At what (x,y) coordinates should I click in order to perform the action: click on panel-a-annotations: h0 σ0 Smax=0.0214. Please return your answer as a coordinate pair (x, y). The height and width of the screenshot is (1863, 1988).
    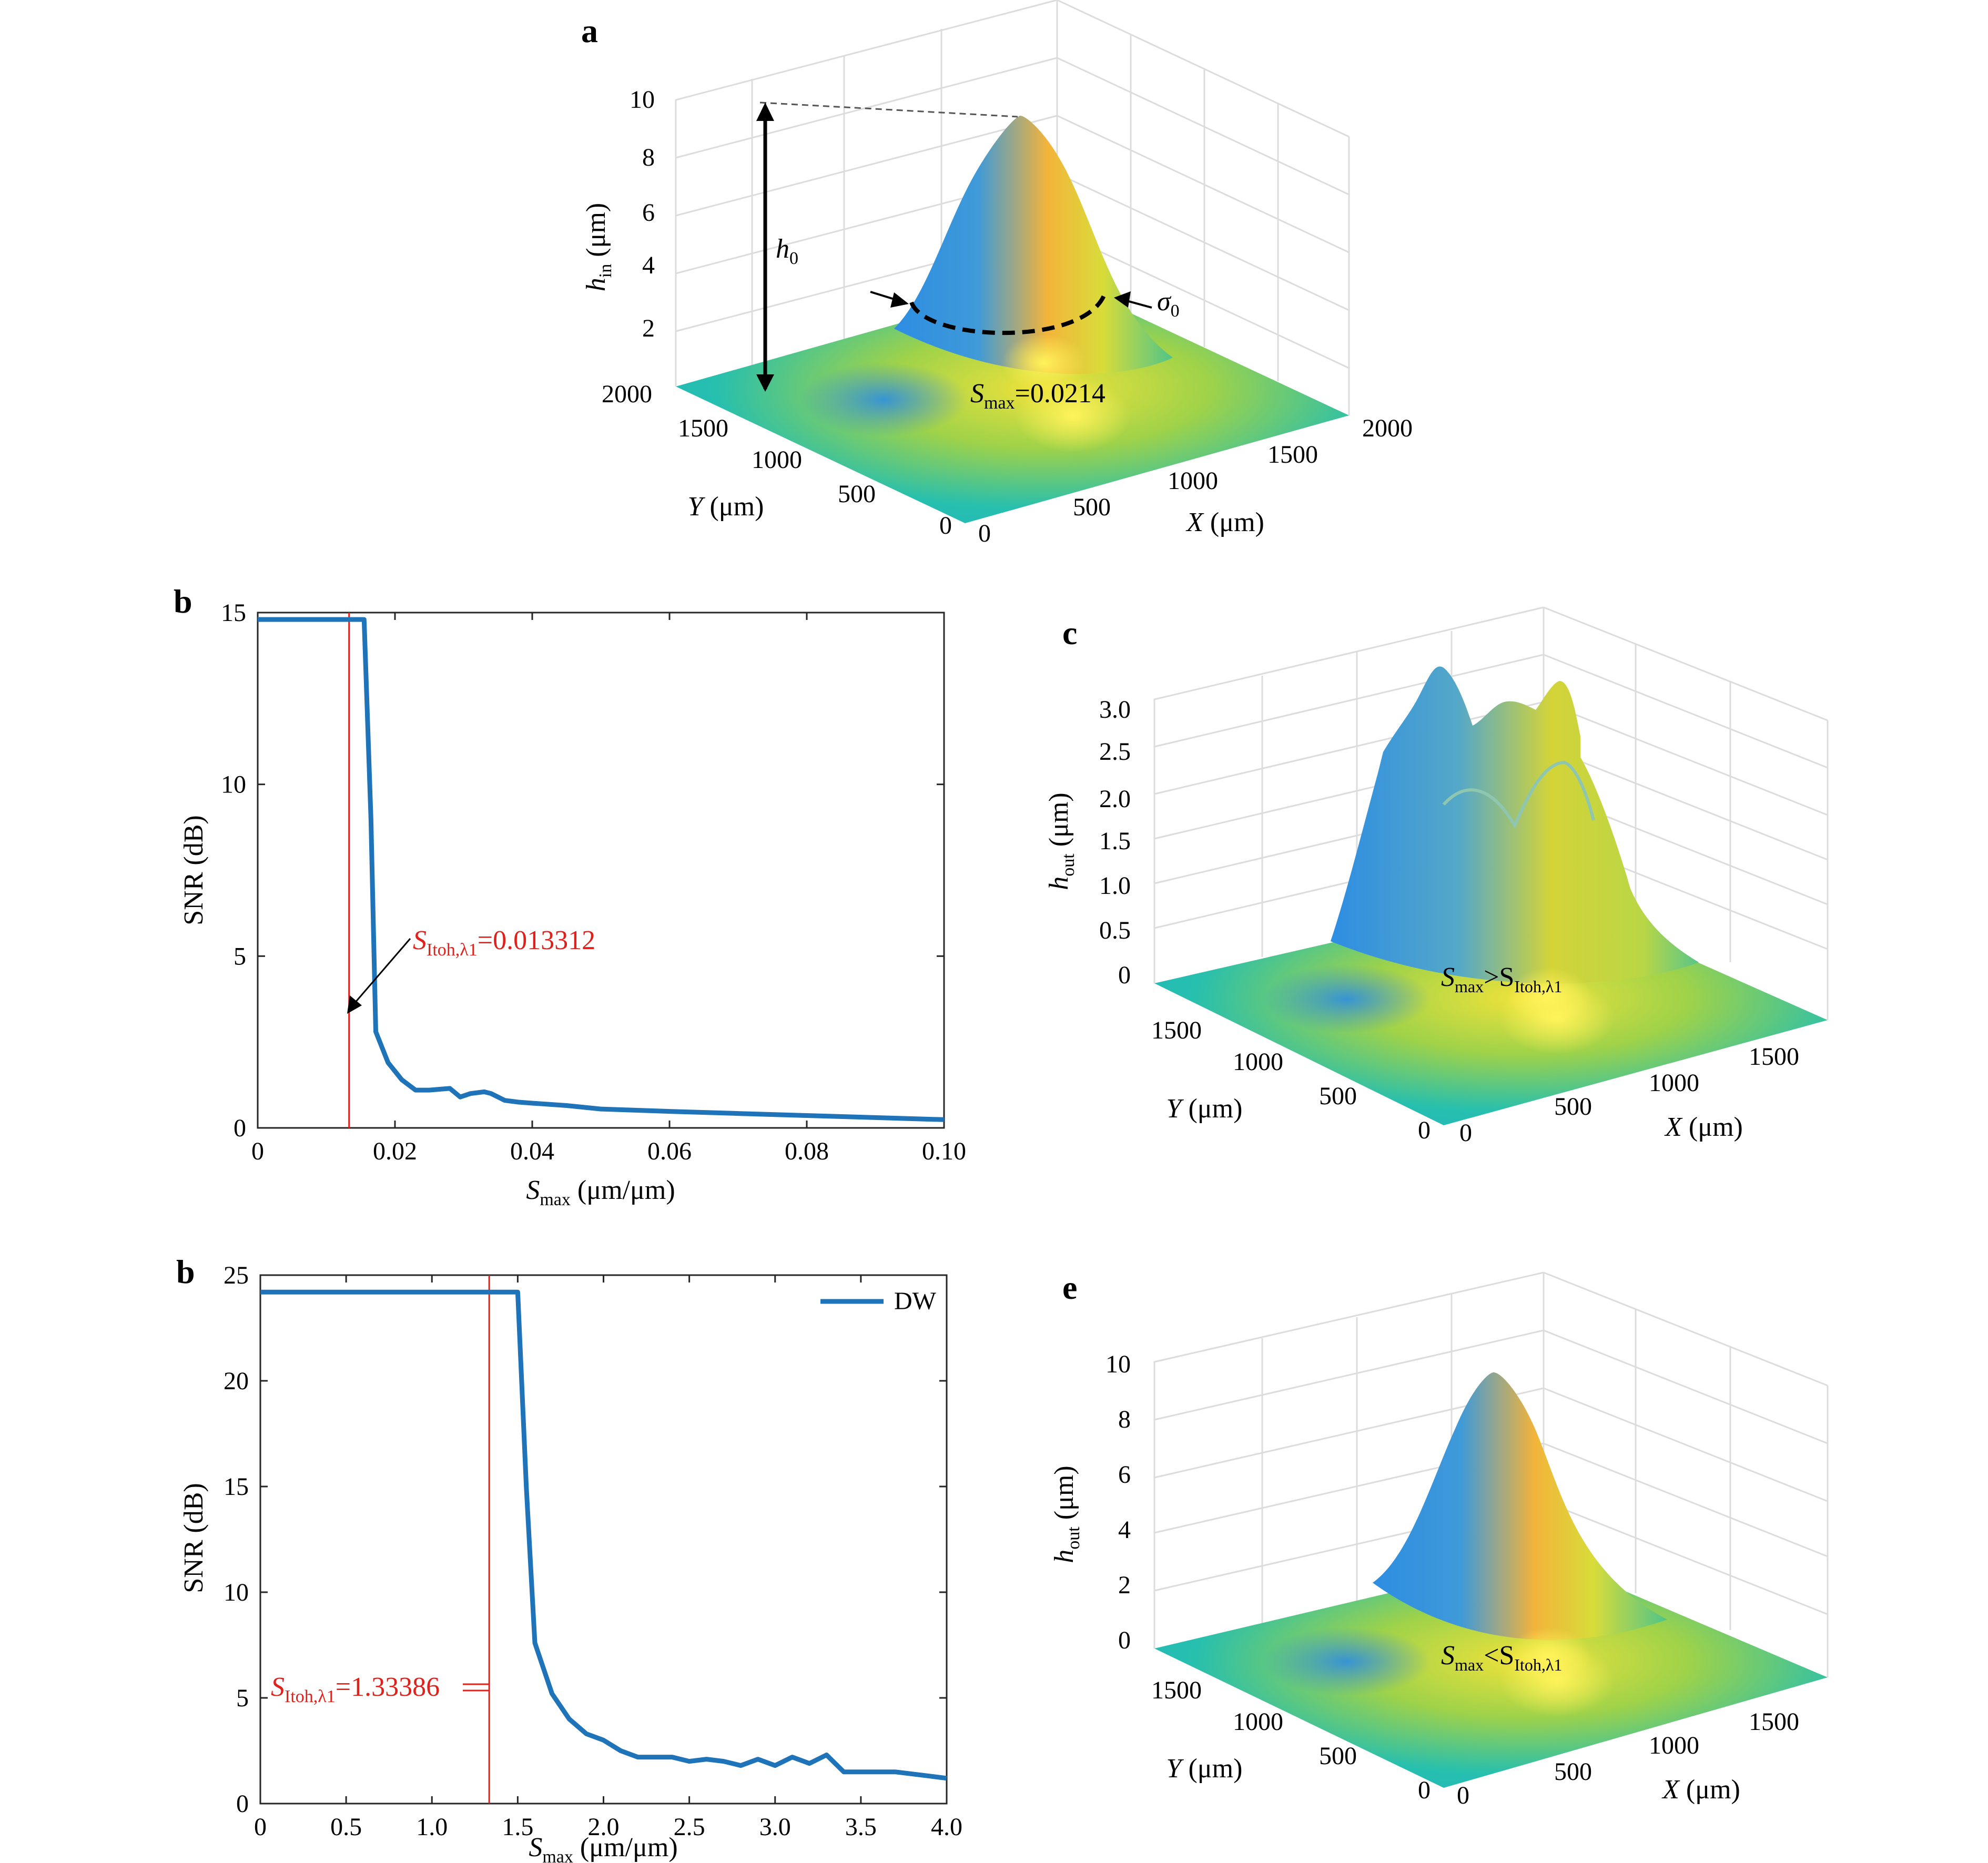
    Looking at the image, I should click on (968, 257).